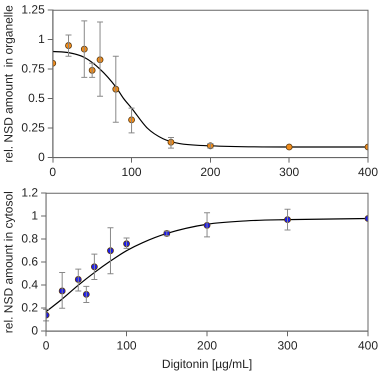 This screenshot has height=373, width=382. Describe the element at coordinates (33, 9) in the screenshot. I see `y-tick-label: 1.25` at that location.